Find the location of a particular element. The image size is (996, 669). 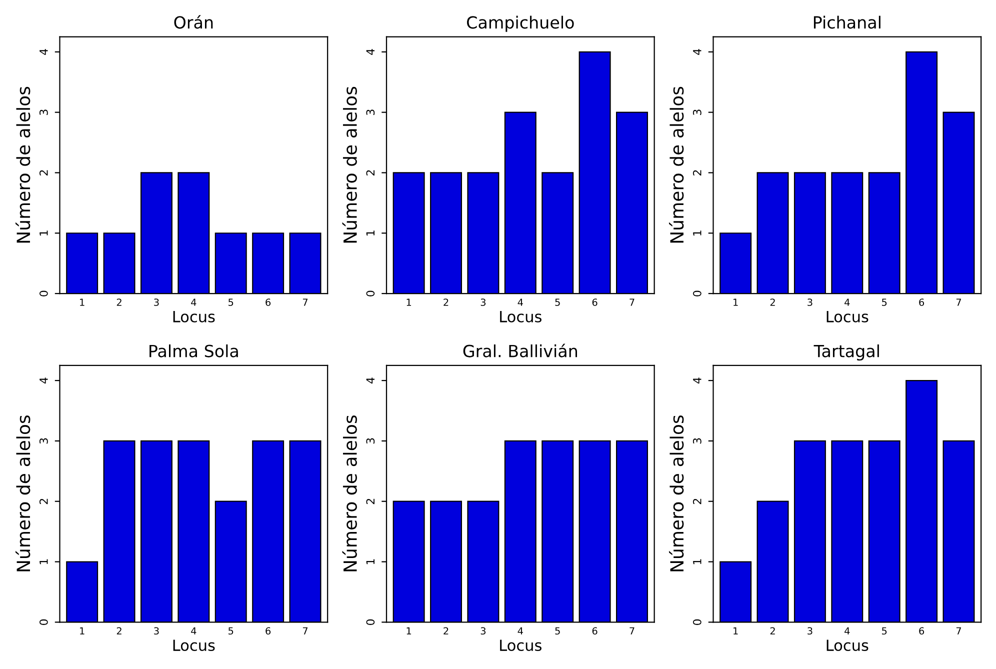

chart-title: Orán is located at coordinates (193, 22).